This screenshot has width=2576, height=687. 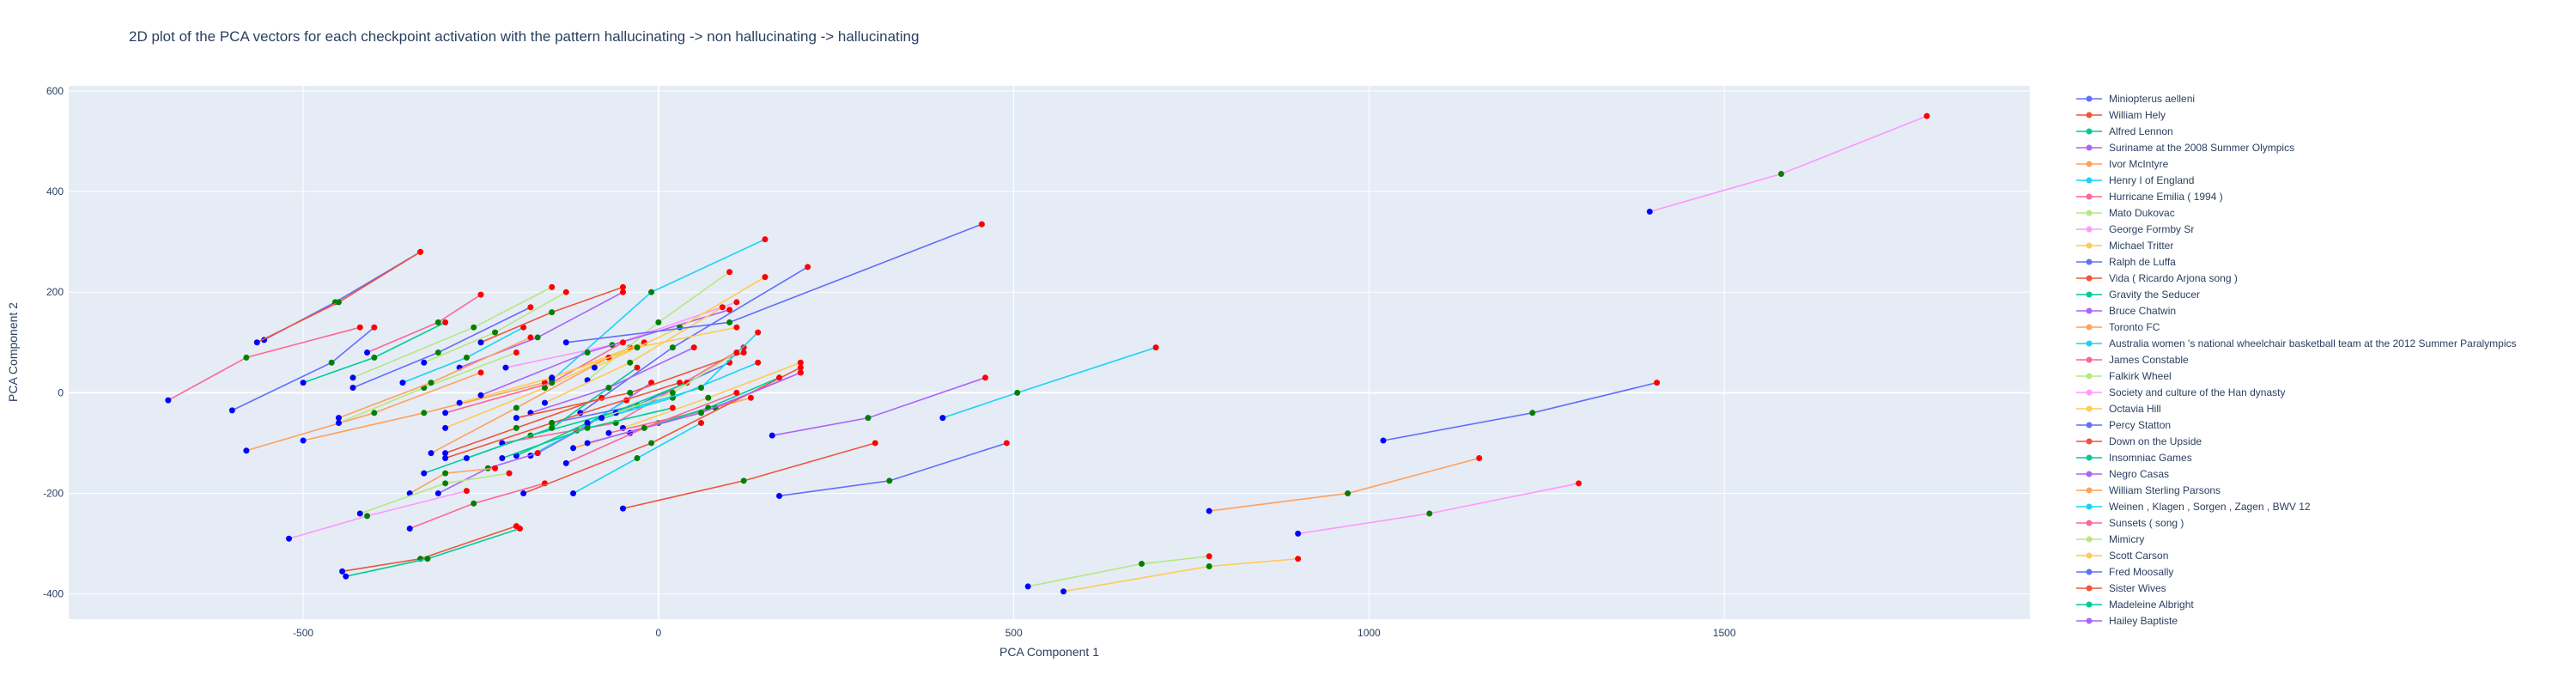 What do you see at coordinates (2185, 148) in the screenshot?
I see `legend-item: Suriname at the 2008 Summer Olympics` at bounding box center [2185, 148].